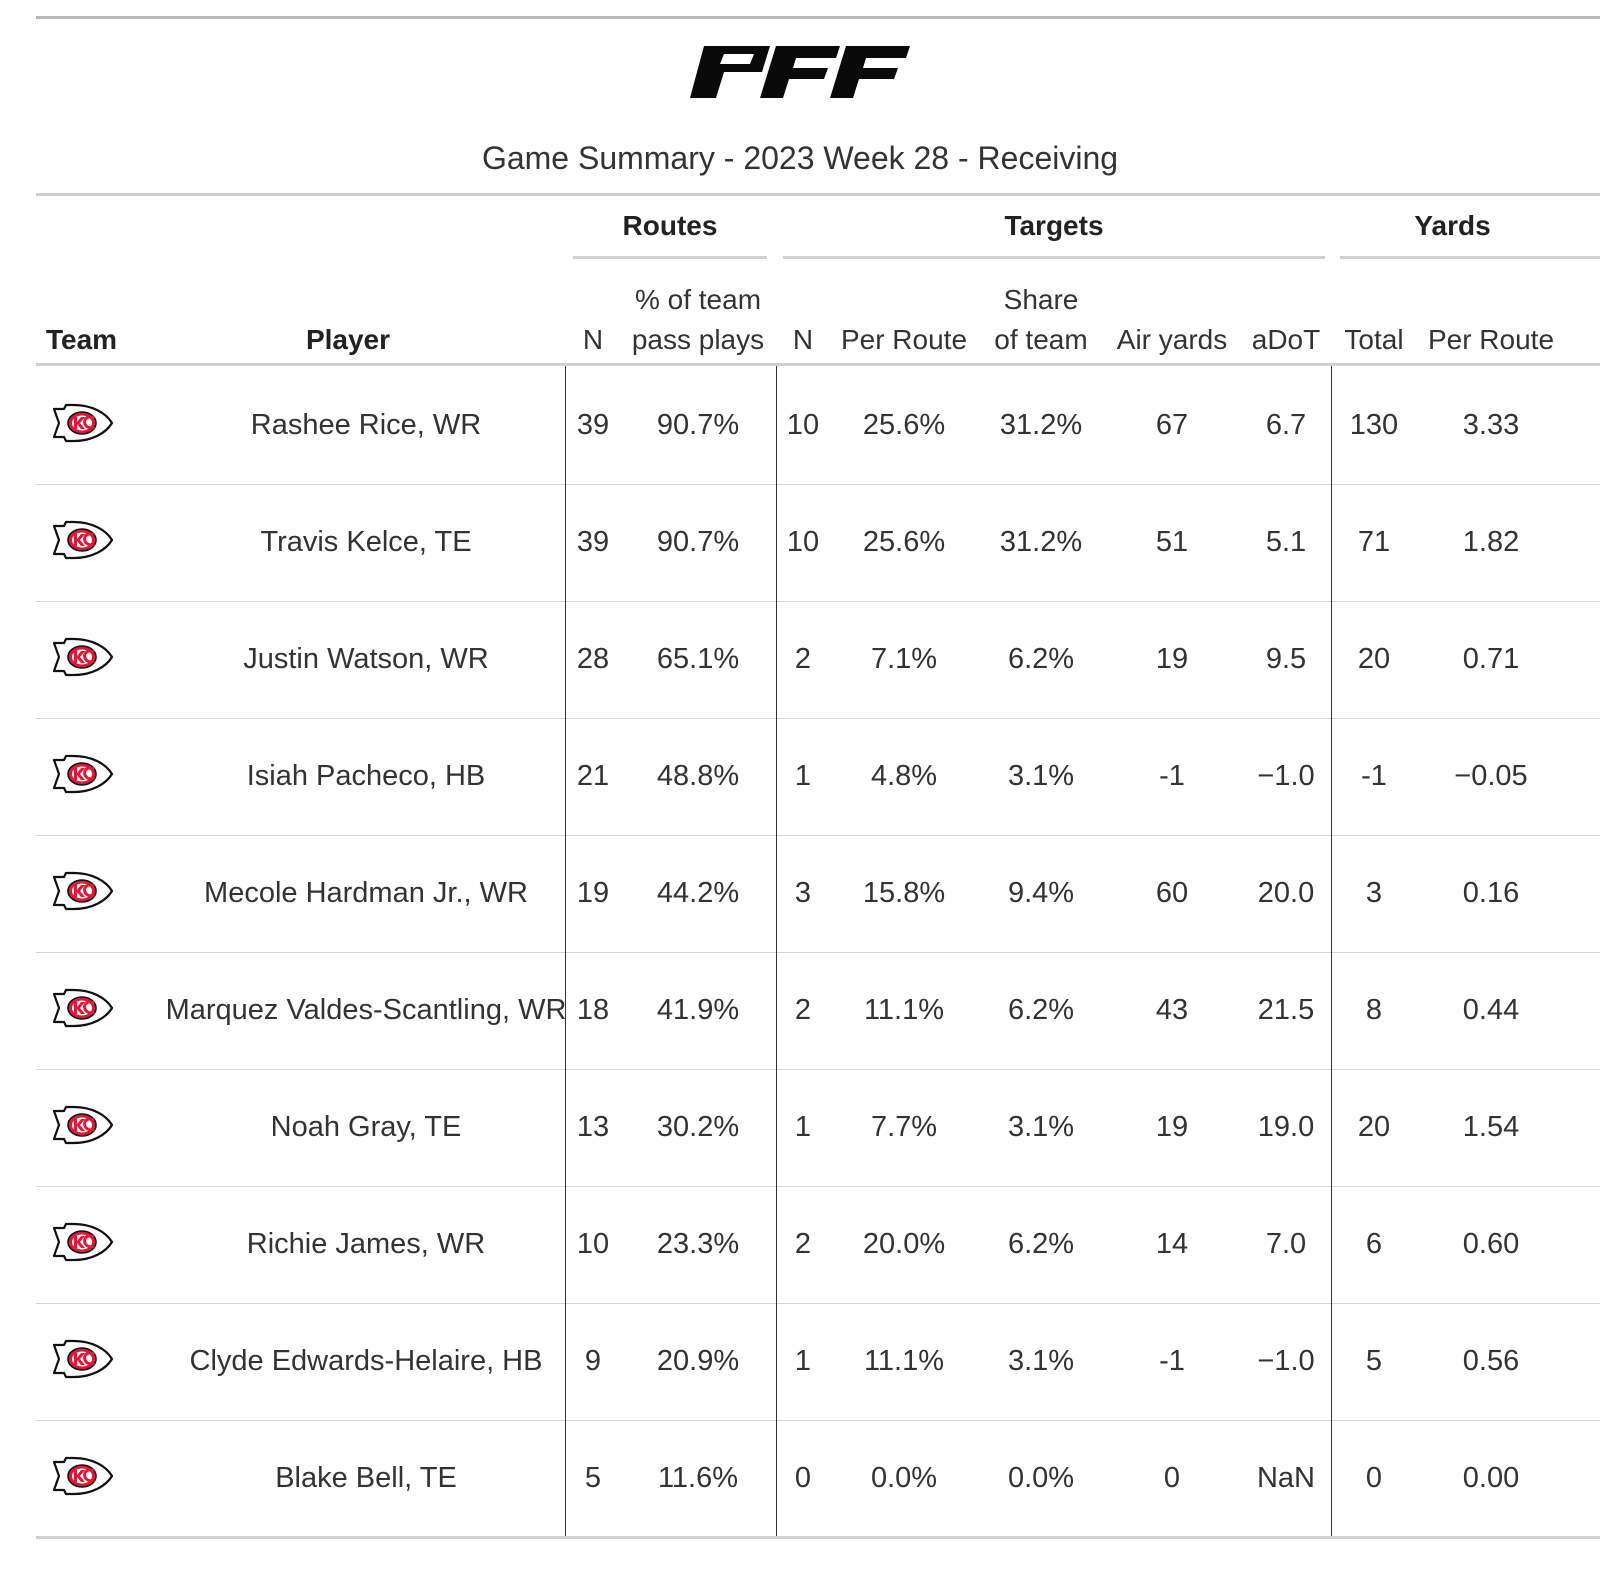 This screenshot has width=1600, height=1590. I want to click on adot-cell: NaN, so click(1285, 1478).